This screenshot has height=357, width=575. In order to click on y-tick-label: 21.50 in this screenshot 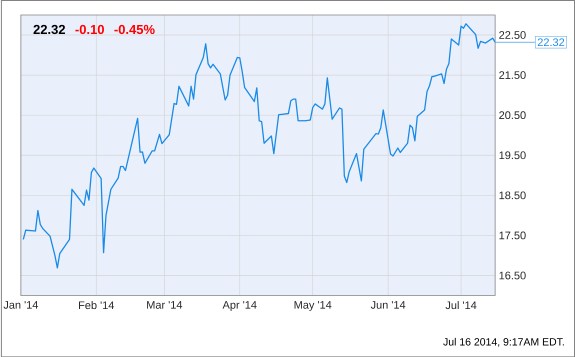, I will do `click(512, 74)`.